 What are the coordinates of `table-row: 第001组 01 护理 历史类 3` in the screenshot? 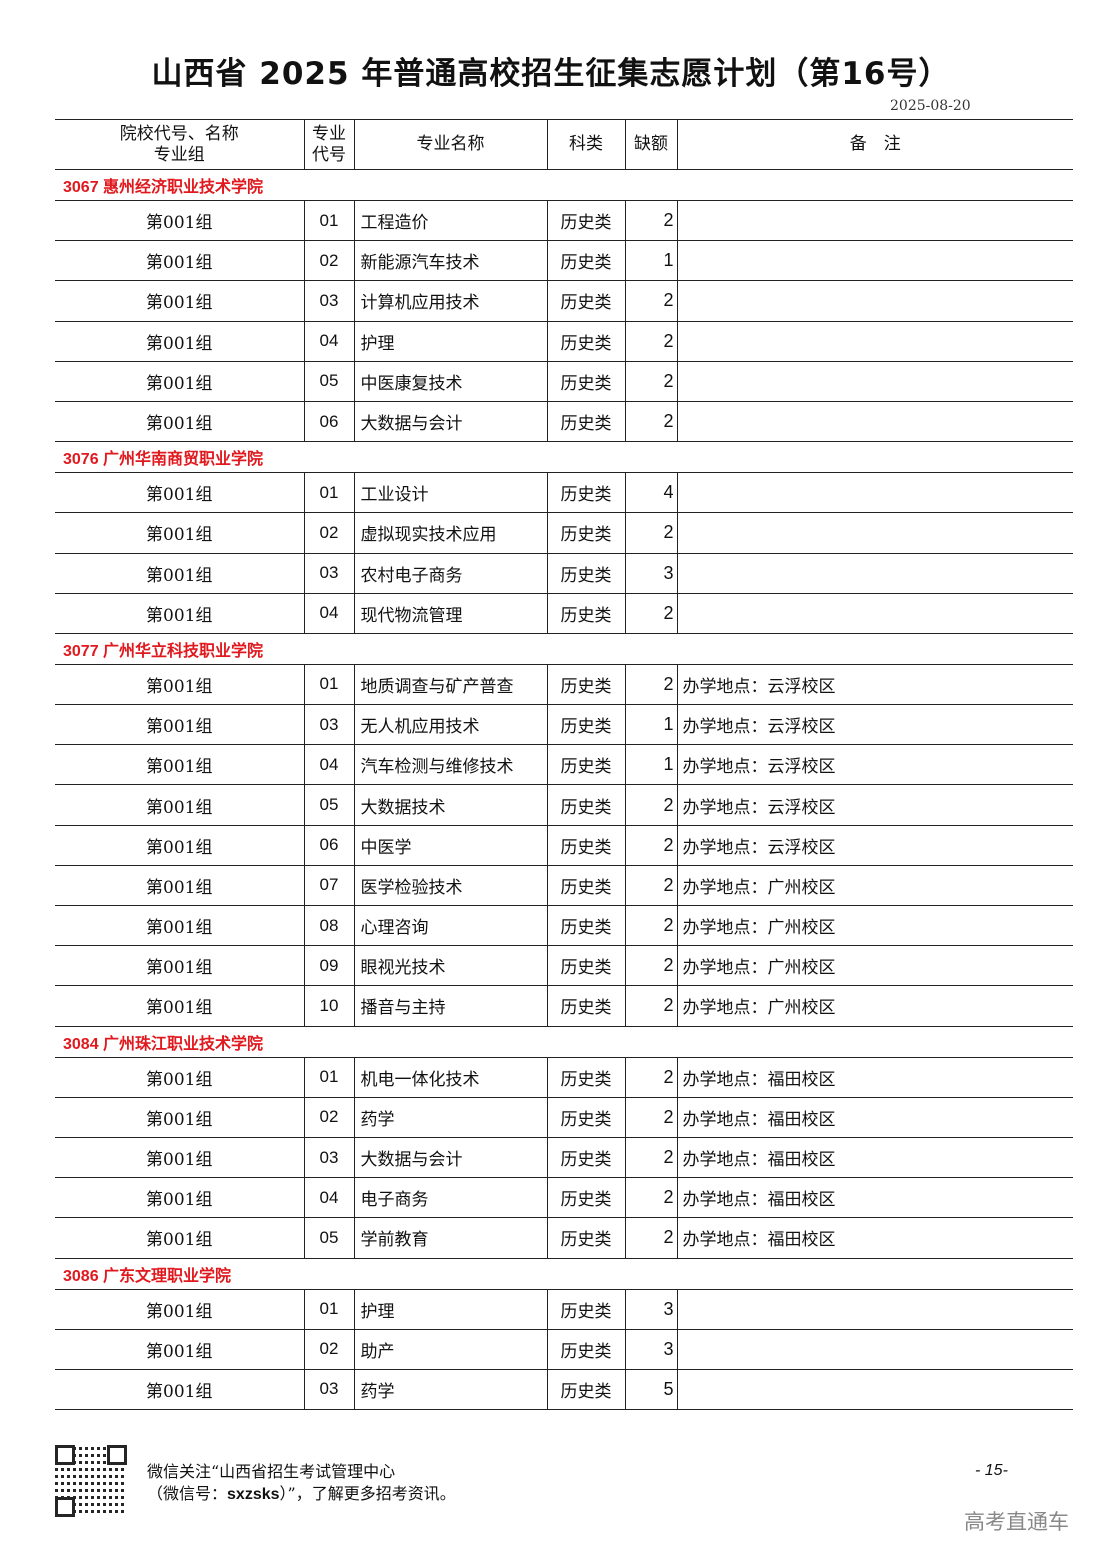 It's located at (564, 1309).